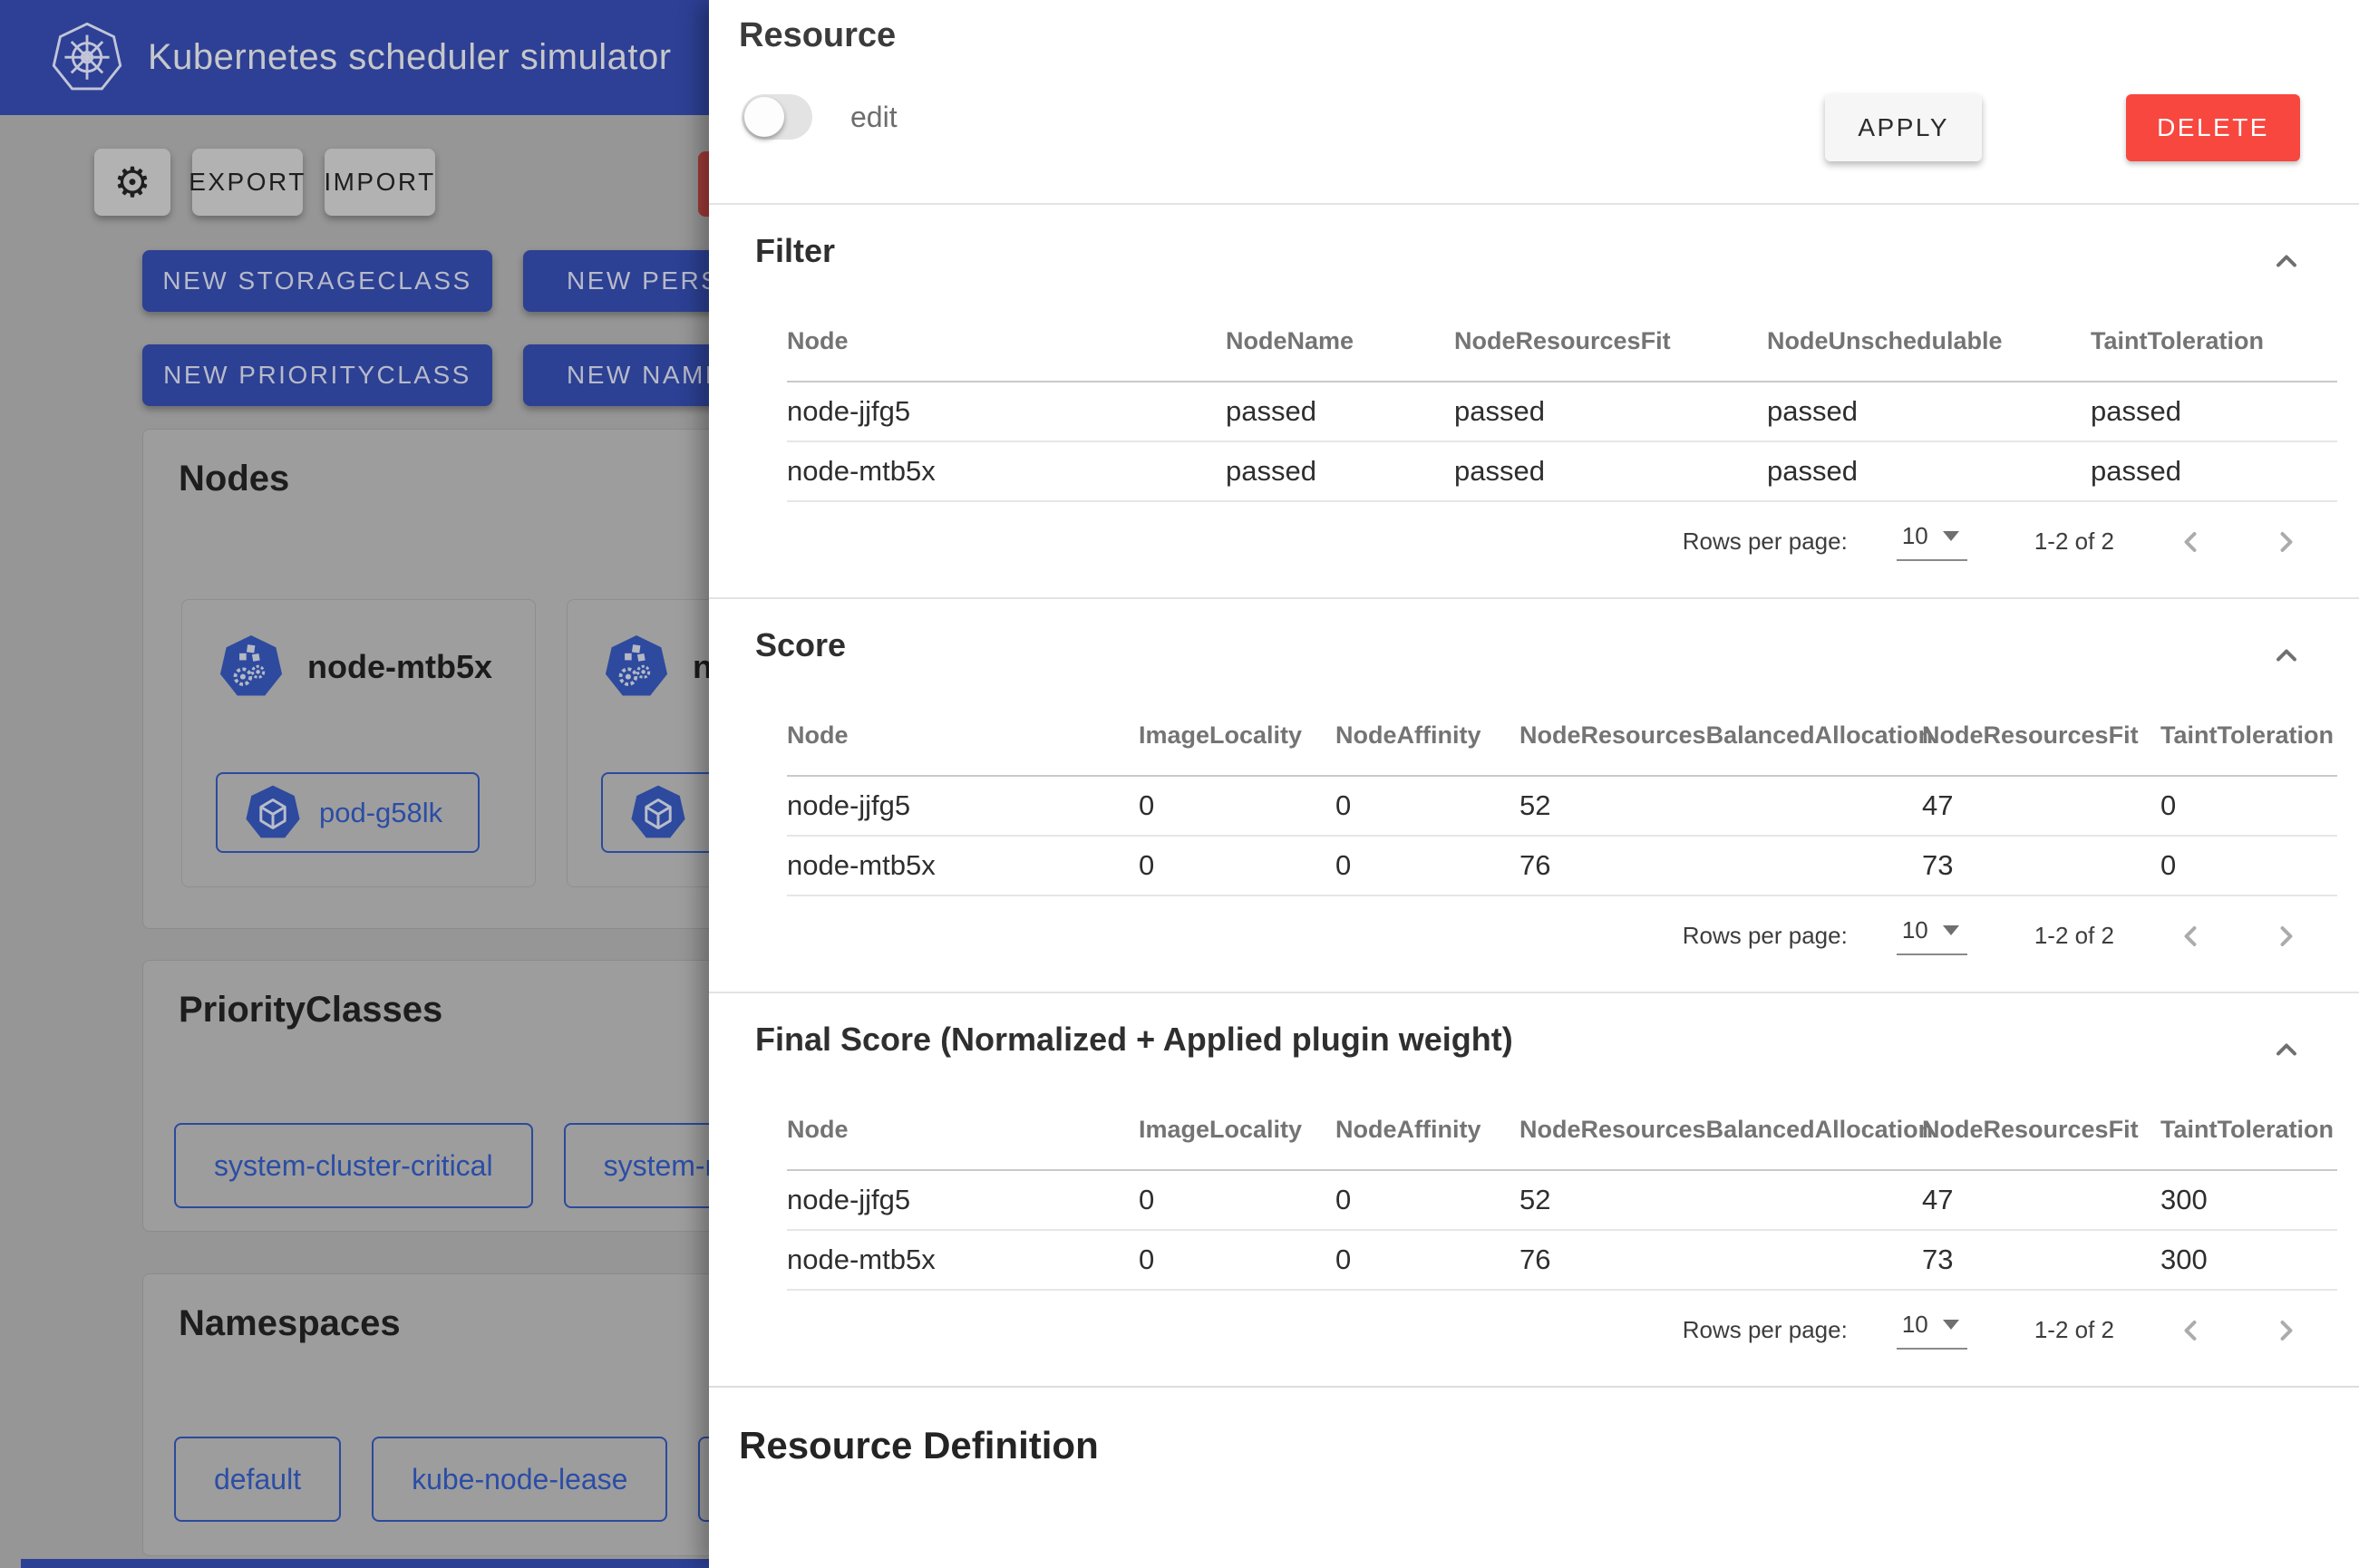 This screenshot has height=1568, width=2359. I want to click on table-row: node-jjfg5 0 0 52 47 0, so click(1562, 807).